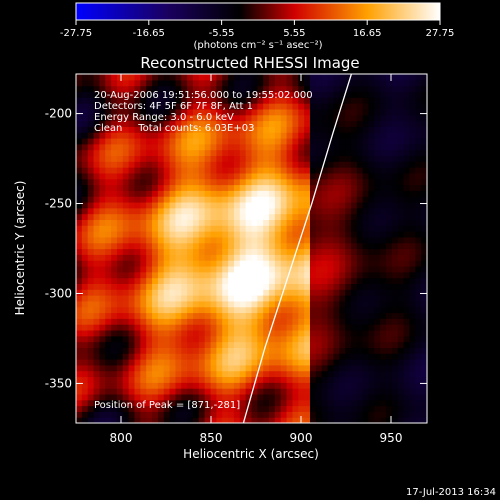 The height and width of the screenshot is (500, 500). What do you see at coordinates (121, 438) in the screenshot?
I see `x-tick-label: 800` at bounding box center [121, 438].